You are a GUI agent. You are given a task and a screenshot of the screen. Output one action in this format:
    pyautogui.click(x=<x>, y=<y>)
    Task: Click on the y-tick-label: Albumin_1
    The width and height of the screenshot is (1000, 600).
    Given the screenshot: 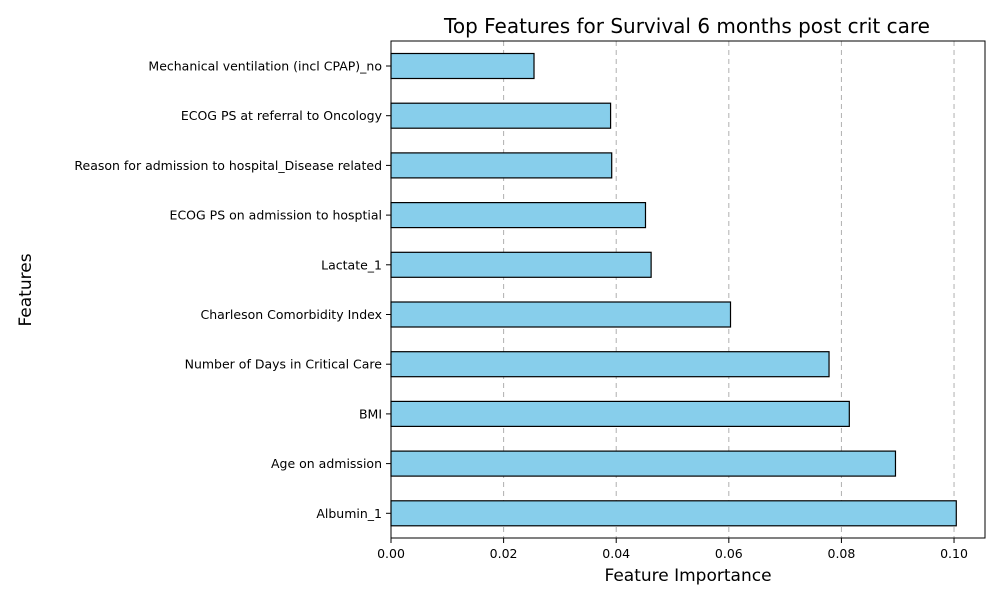 What is the action you would take?
    pyautogui.click(x=349, y=513)
    